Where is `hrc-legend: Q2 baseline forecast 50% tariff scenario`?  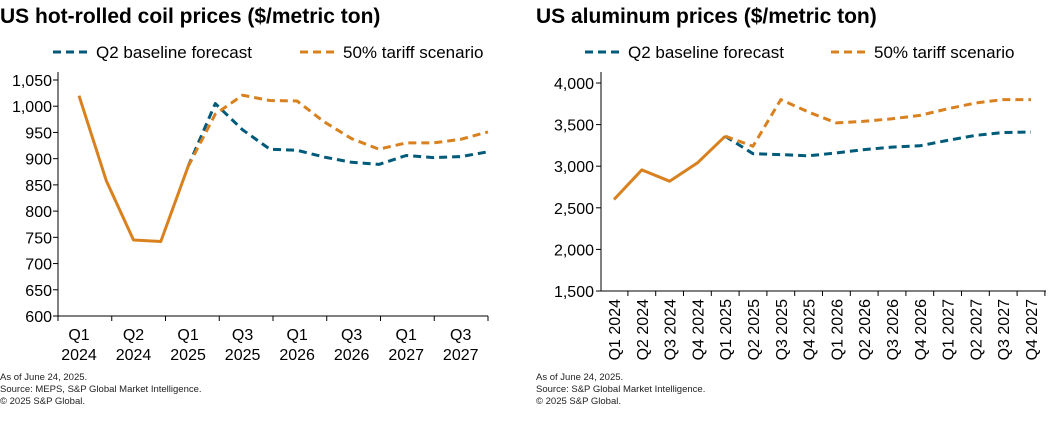
hrc-legend: Q2 baseline forecast 50% tariff scenario is located at coordinates (268, 52).